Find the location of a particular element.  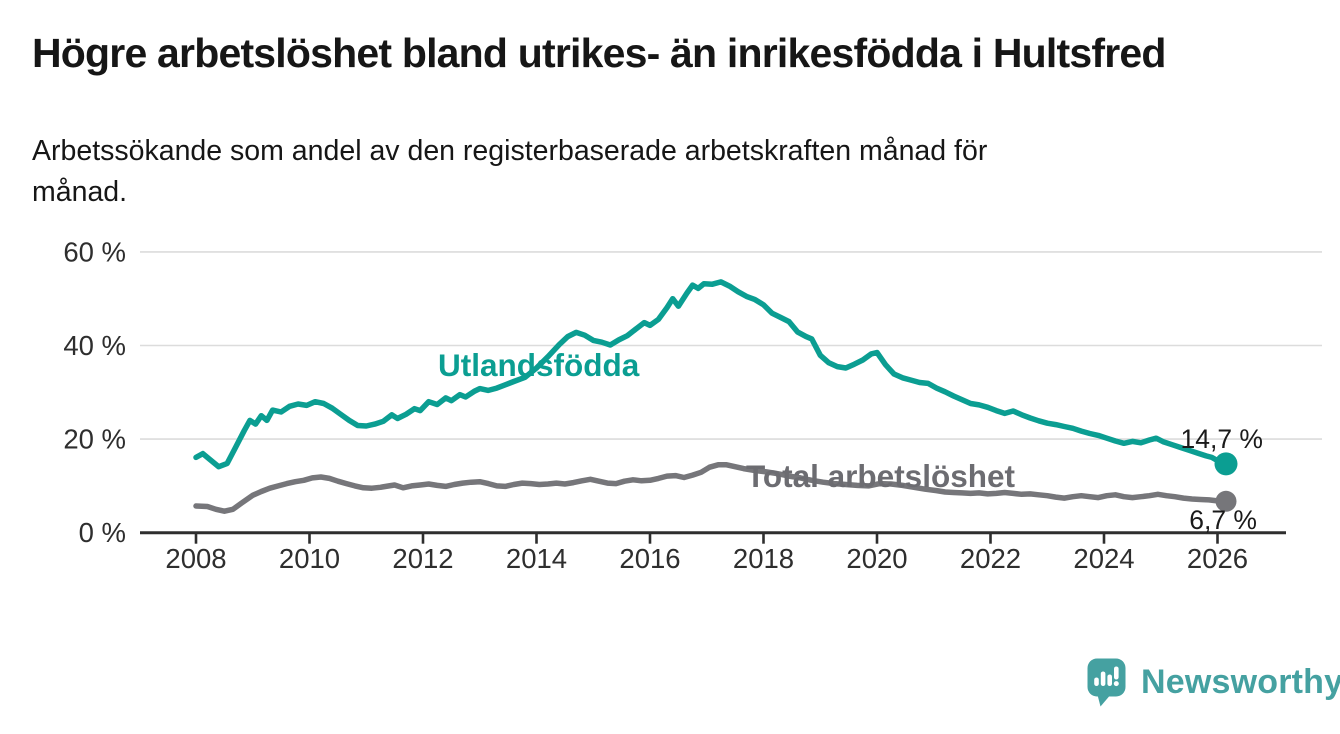

y-tick-label: 40 % is located at coordinates (94, 345).